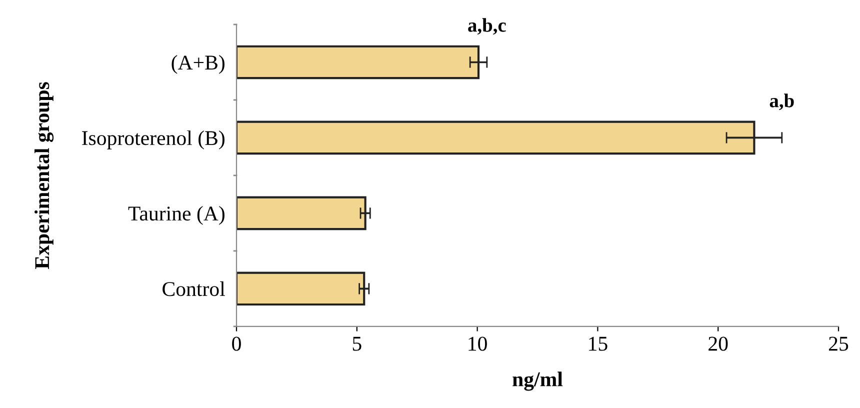 The image size is (860, 408). What do you see at coordinates (487, 26) in the screenshot?
I see `annotation: a,b,c` at bounding box center [487, 26].